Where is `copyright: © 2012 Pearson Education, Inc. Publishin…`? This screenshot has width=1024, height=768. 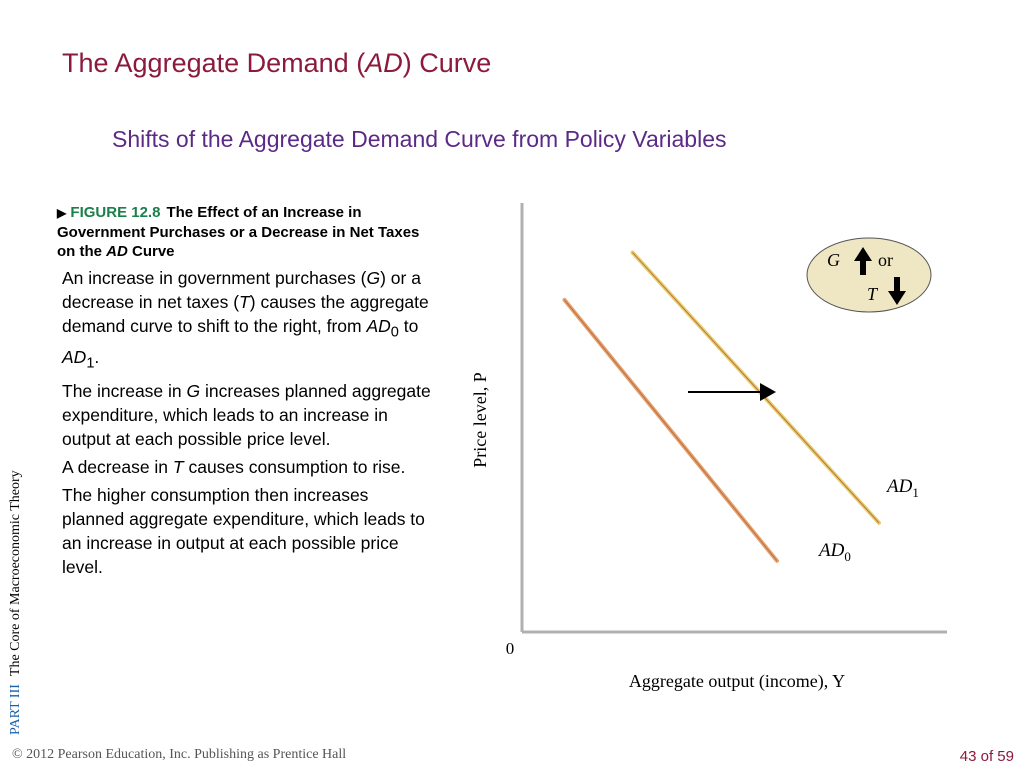
copyright: © 2012 Pearson Education, Inc. Publishin… is located at coordinates (179, 754).